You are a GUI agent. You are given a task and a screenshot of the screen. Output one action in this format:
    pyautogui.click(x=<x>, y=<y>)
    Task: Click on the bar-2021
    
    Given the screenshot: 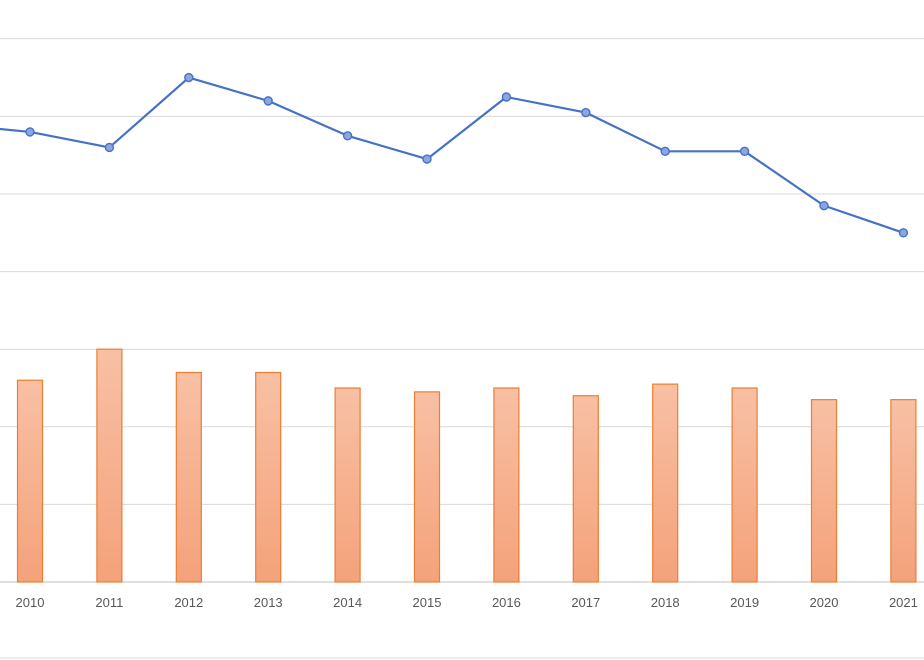 What is the action you would take?
    pyautogui.click(x=903, y=491)
    